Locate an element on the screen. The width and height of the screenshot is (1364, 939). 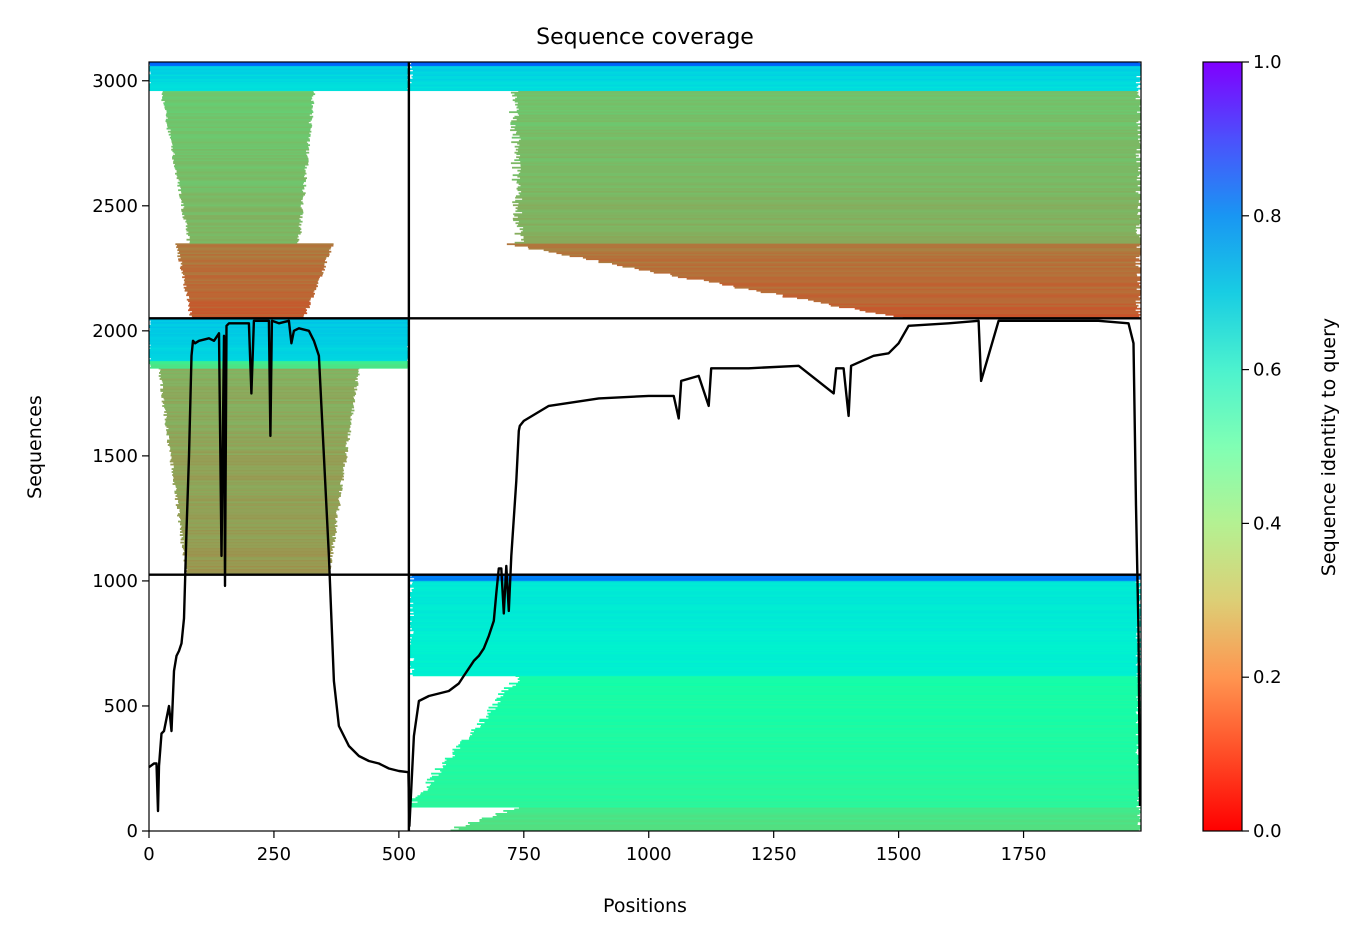
colorbar-tick-label: 0.0 is located at coordinates (1267, 831).